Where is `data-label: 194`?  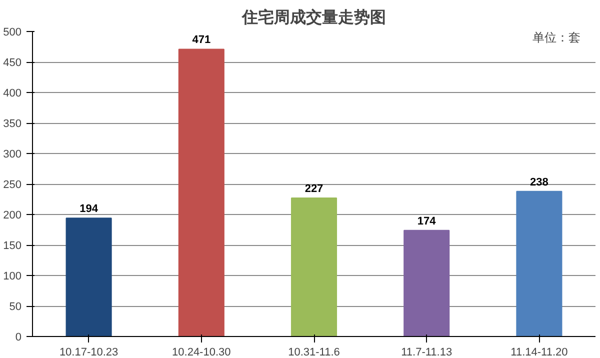
data-label: 194 is located at coordinates (89, 209).